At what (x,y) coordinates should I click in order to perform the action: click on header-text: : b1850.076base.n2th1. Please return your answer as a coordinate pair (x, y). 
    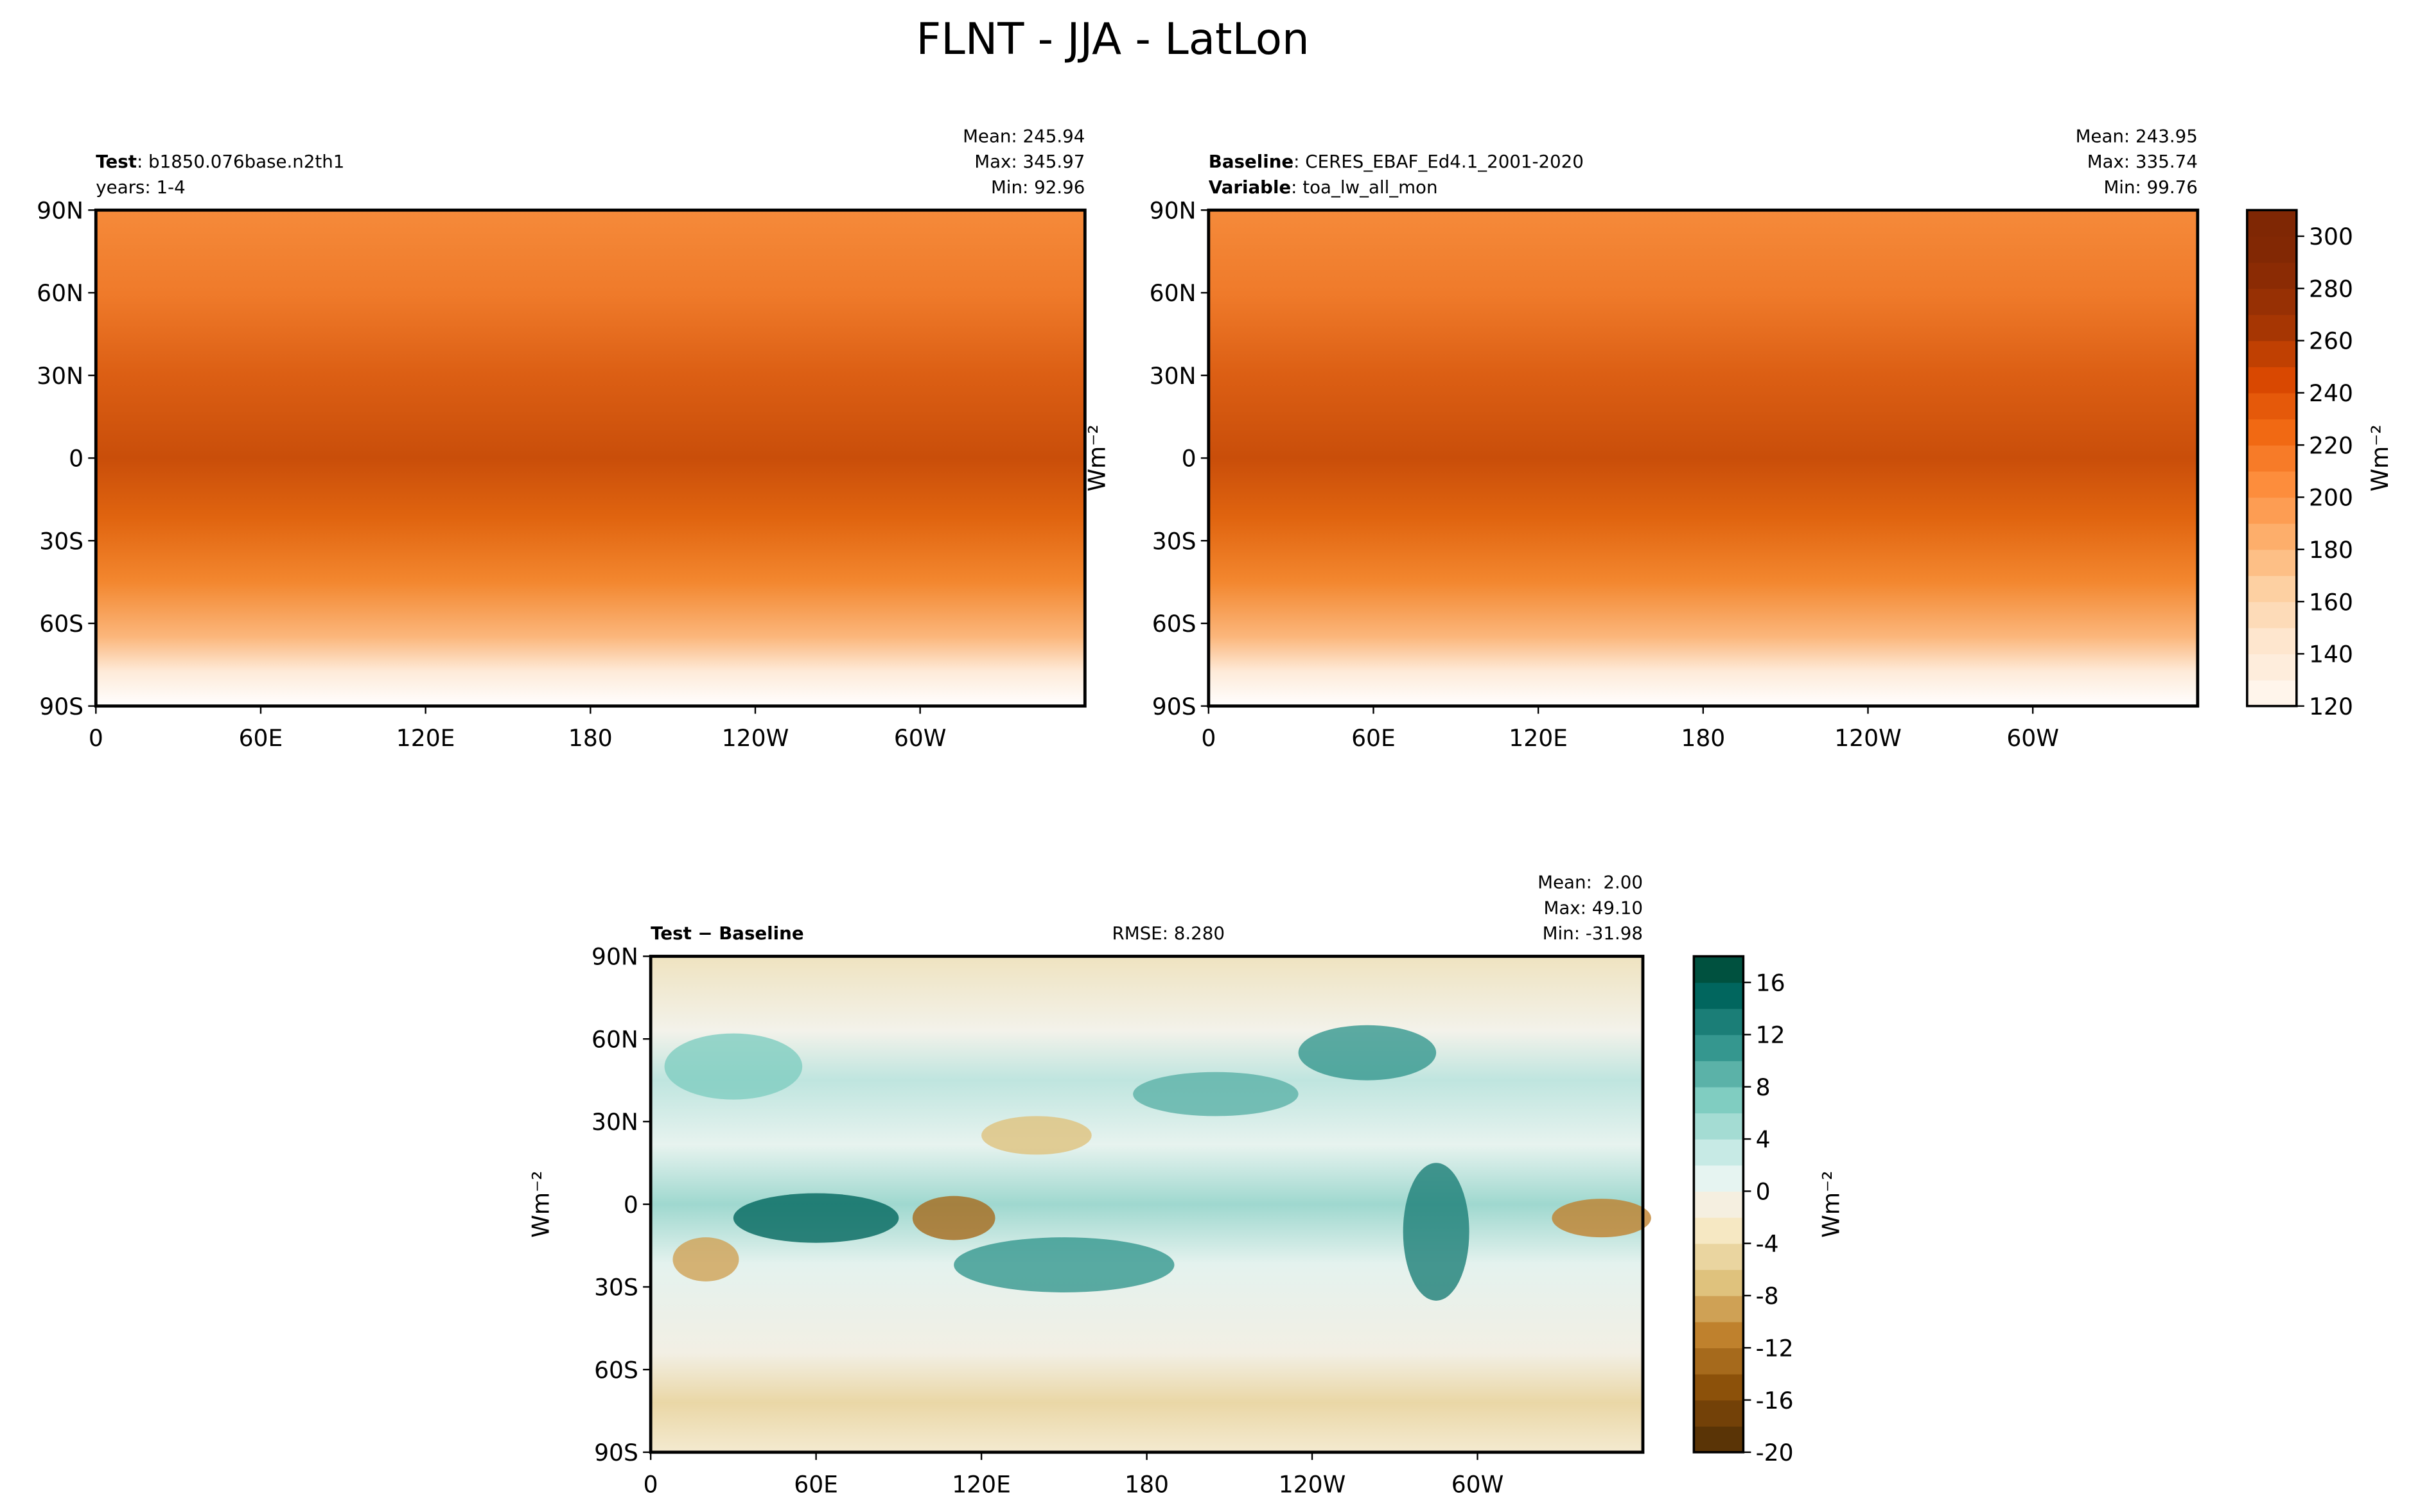
    Looking at the image, I should click on (240, 161).